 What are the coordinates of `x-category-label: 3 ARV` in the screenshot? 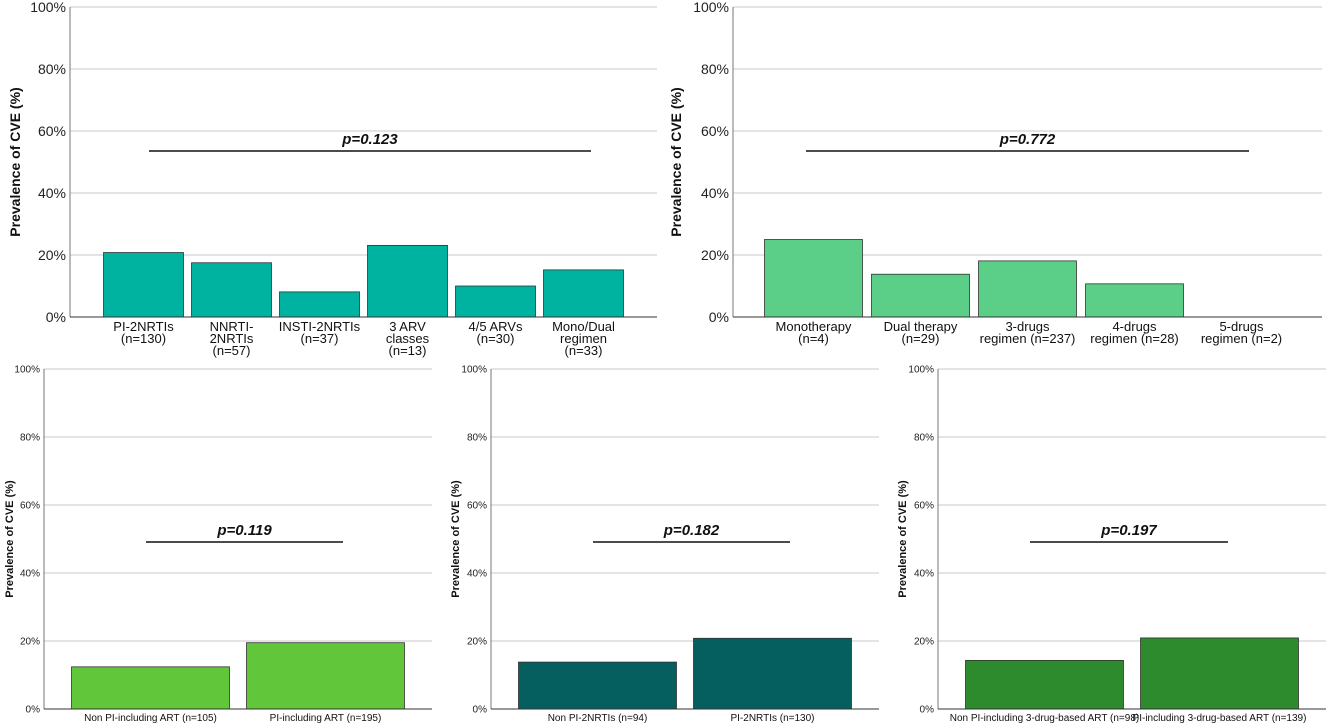 It's located at (407, 326).